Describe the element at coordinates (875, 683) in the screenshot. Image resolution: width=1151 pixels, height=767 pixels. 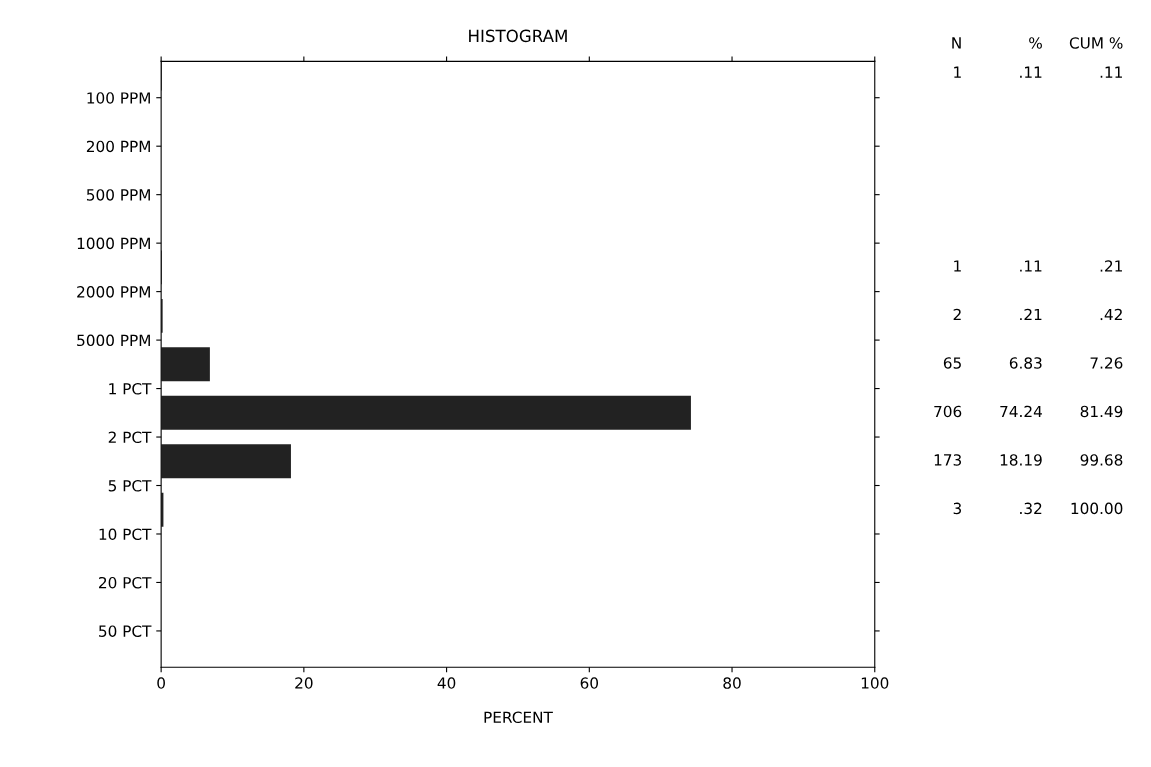
I see `x-tick-label: 100` at that location.